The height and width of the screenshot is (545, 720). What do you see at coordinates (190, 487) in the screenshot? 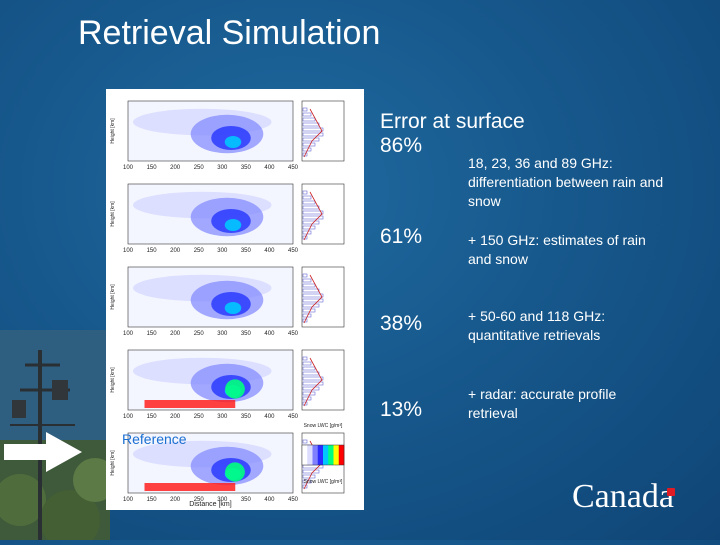
I see `panel-5-rain-band` at bounding box center [190, 487].